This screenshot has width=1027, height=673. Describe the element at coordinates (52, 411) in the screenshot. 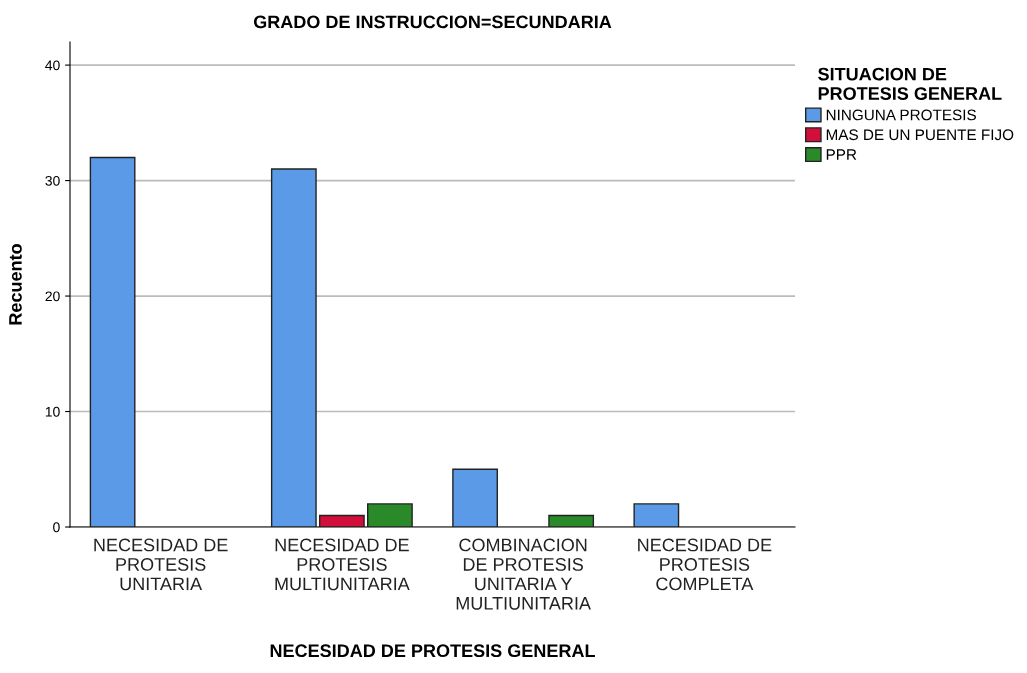

I see `y-tick-label: 10` at that location.